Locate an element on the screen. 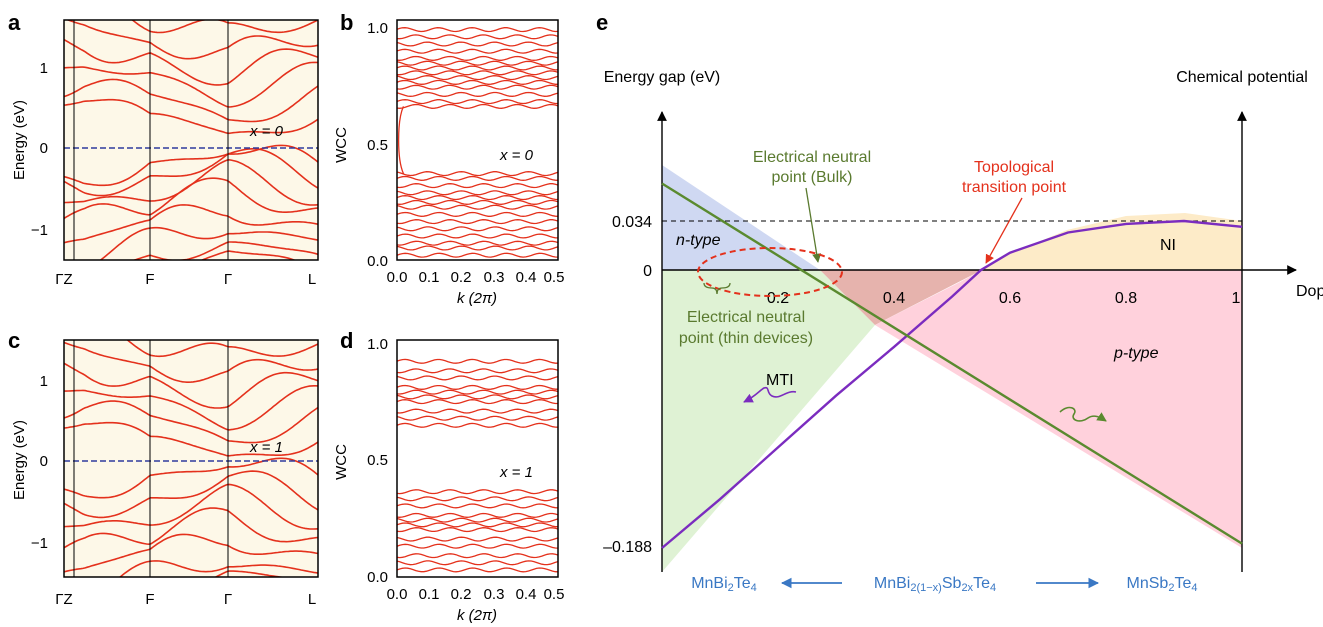  panel-d-wcc is located at coordinates (477, 465).